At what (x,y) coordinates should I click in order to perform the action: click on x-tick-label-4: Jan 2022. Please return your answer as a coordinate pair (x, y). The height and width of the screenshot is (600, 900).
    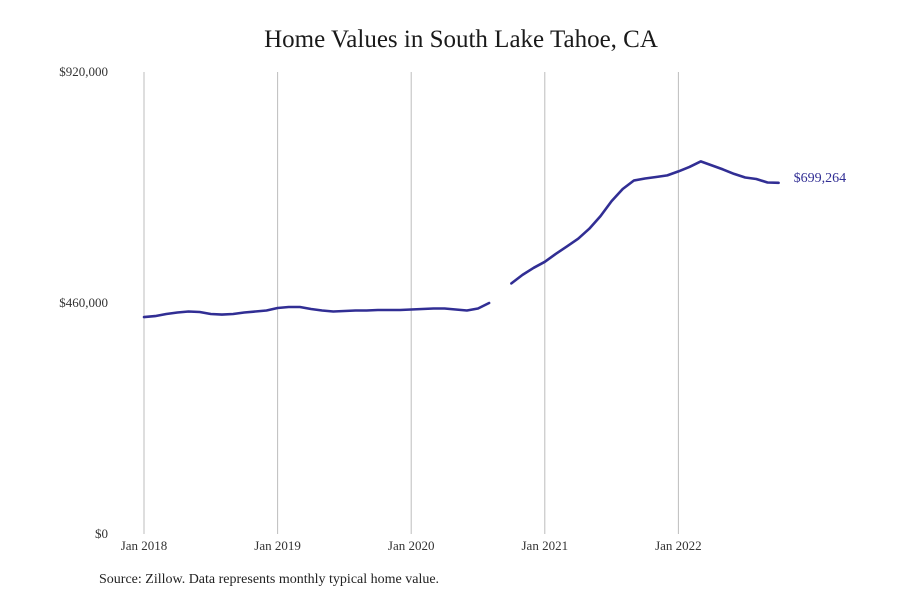
    Looking at the image, I should click on (678, 545).